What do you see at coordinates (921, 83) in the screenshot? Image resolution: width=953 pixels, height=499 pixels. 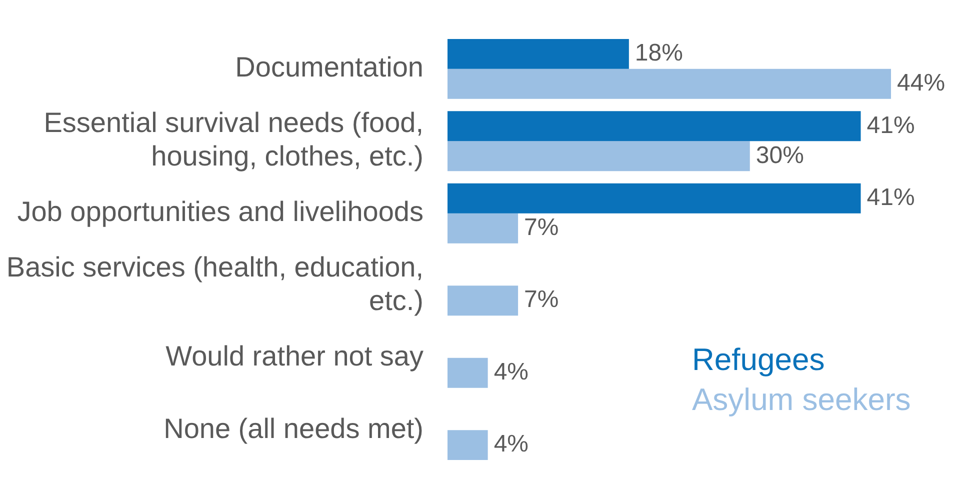 I see `data-label: 44%` at bounding box center [921, 83].